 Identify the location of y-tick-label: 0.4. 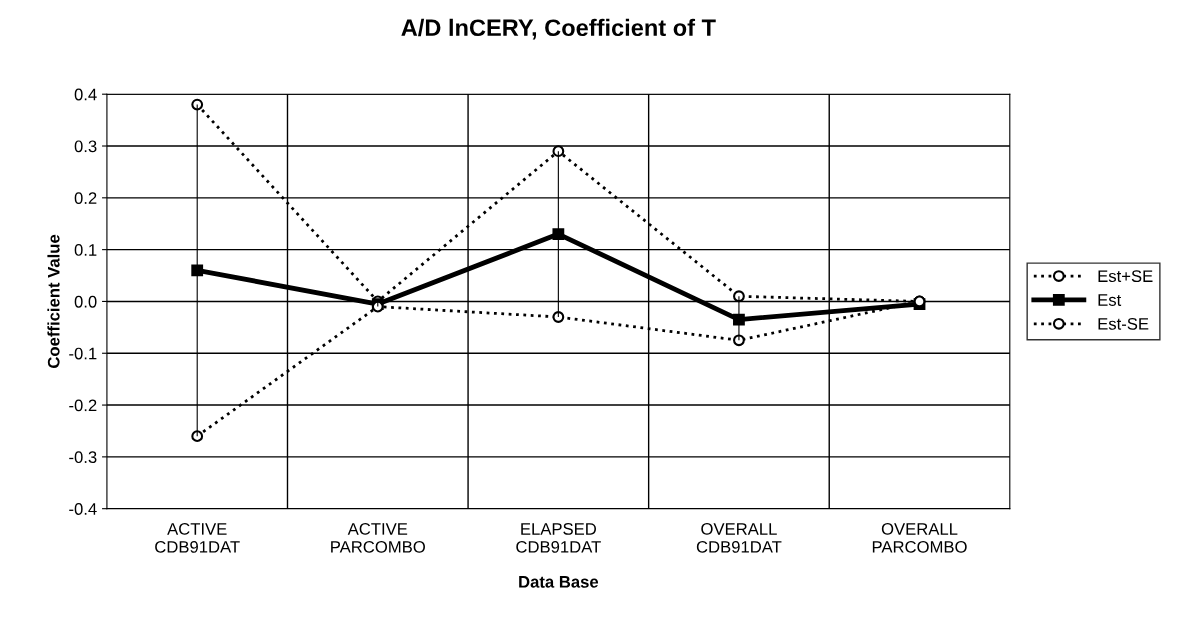
(85, 94).